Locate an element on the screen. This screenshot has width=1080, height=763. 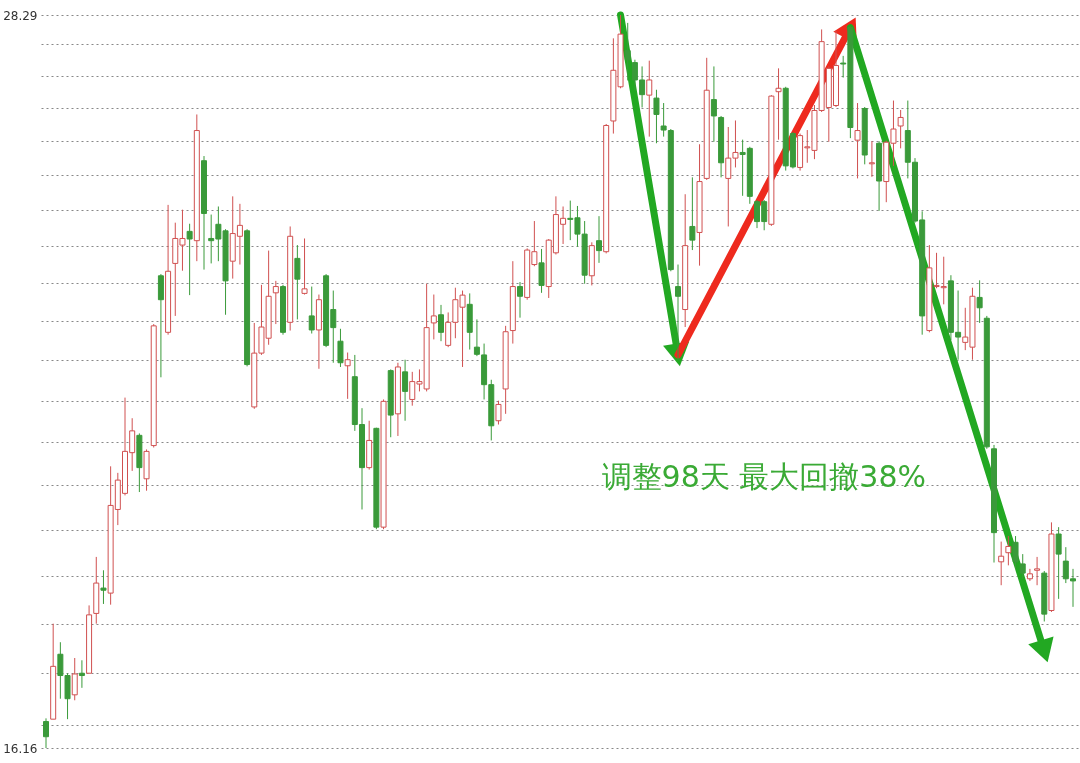
y-tick-label: 28.29 is located at coordinates (20, 15).